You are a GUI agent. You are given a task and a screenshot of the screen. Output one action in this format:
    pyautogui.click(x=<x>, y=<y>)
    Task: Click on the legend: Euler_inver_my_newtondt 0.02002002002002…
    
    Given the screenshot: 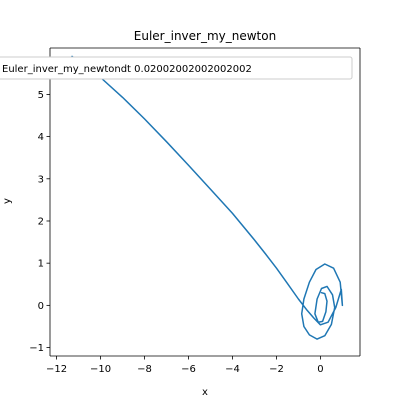 What is the action you would take?
    pyautogui.click(x=176, y=68)
    